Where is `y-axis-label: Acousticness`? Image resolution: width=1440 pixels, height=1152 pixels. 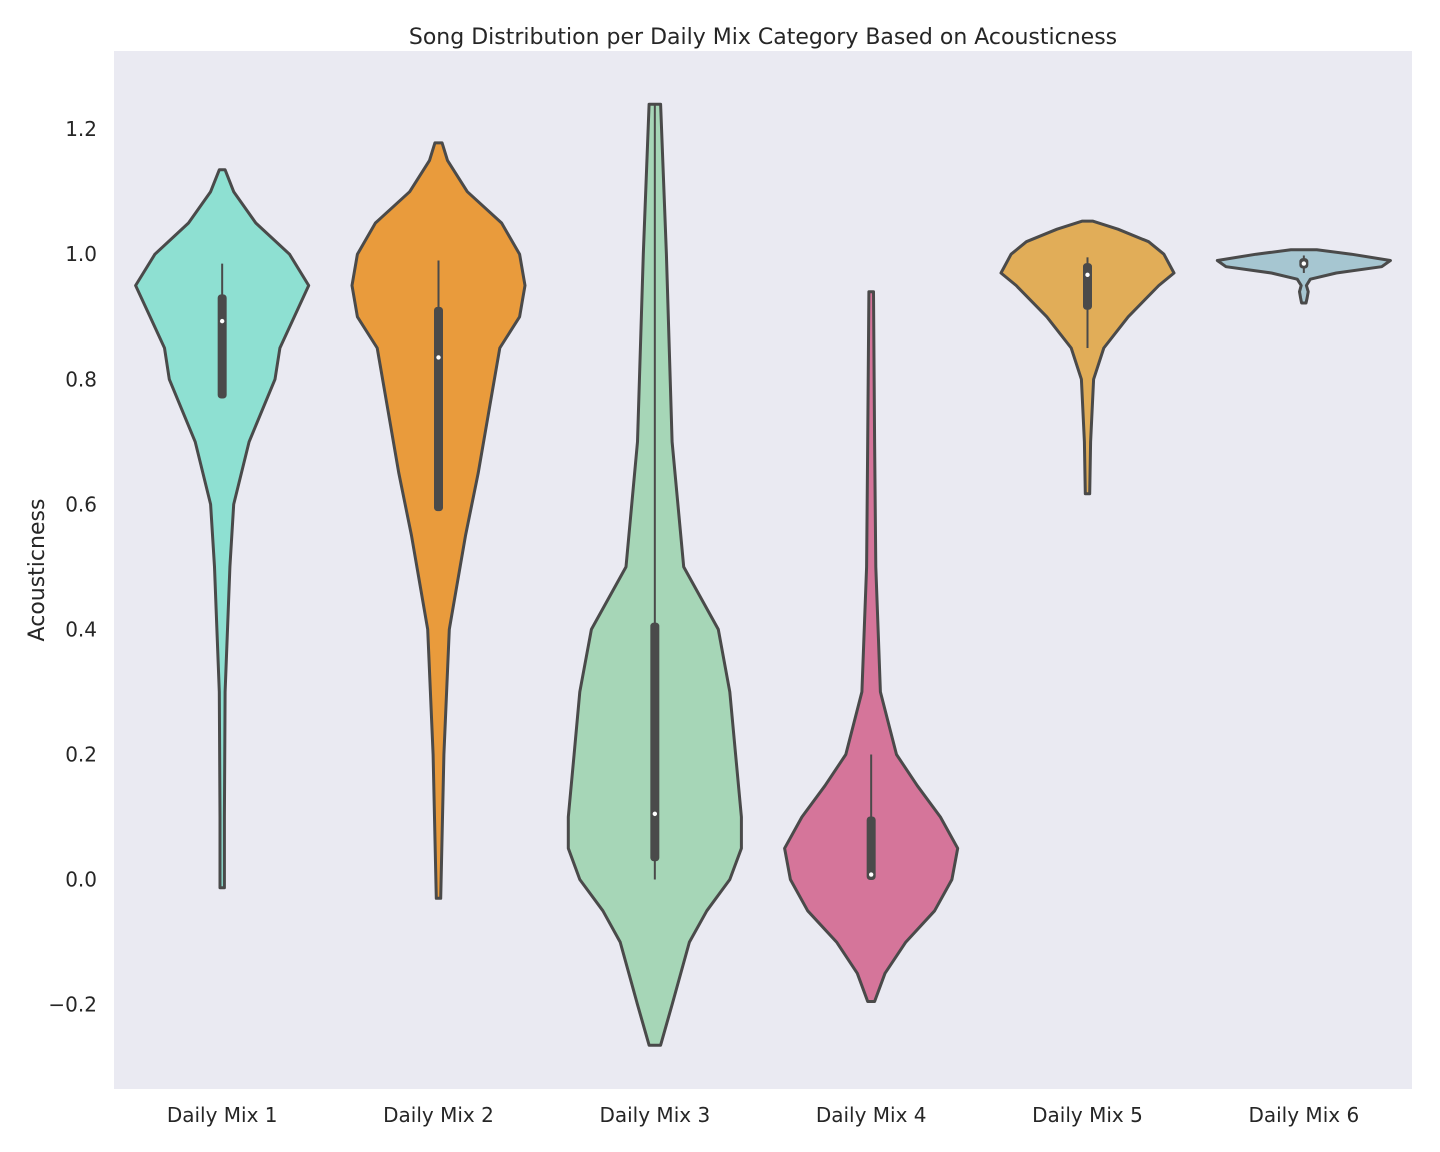 y-axis-label: Acousticness is located at coordinates (37, 570).